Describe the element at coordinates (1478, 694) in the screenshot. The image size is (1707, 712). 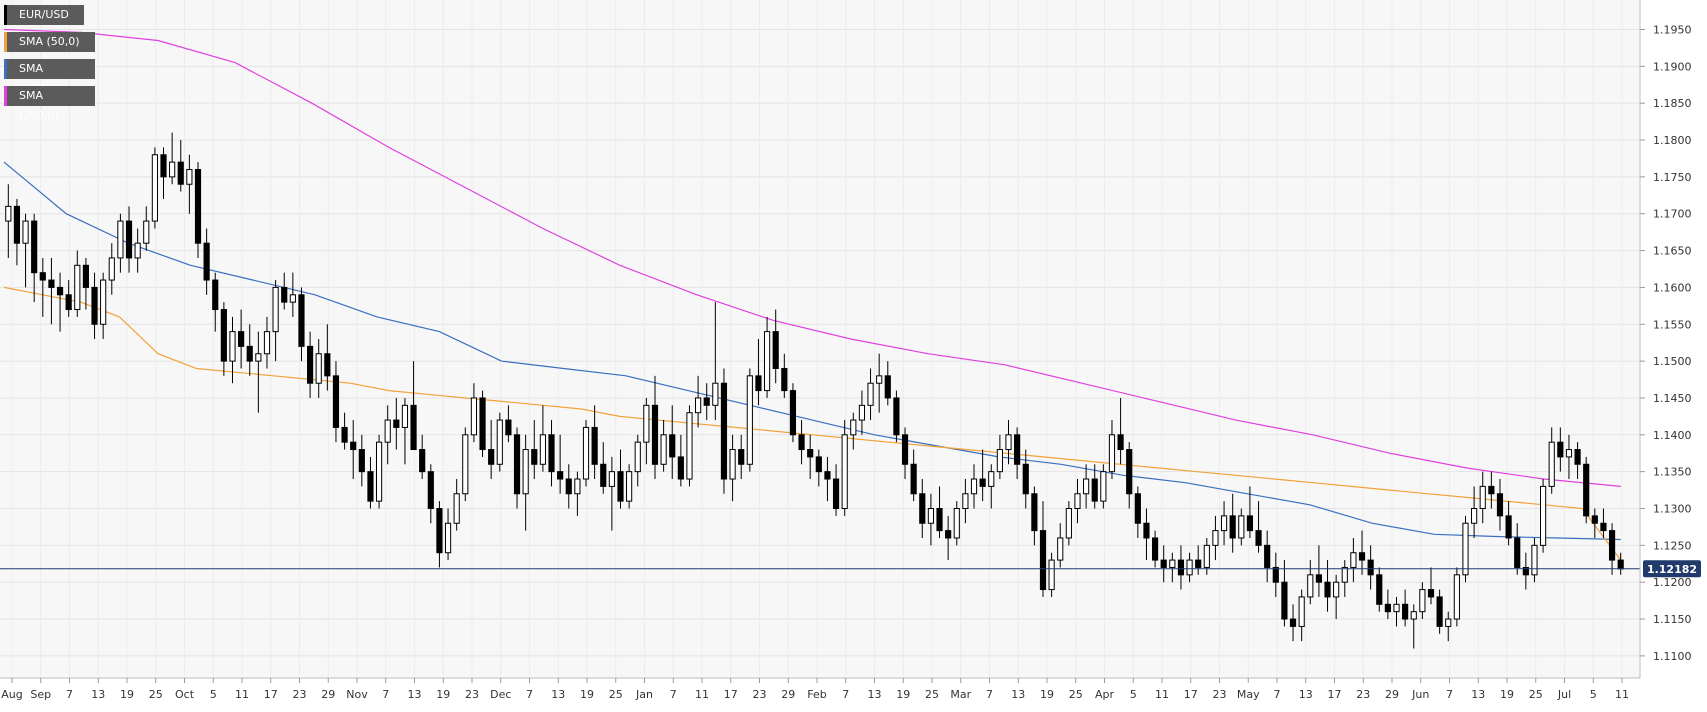
I see `x-tick-label: 13` at that location.